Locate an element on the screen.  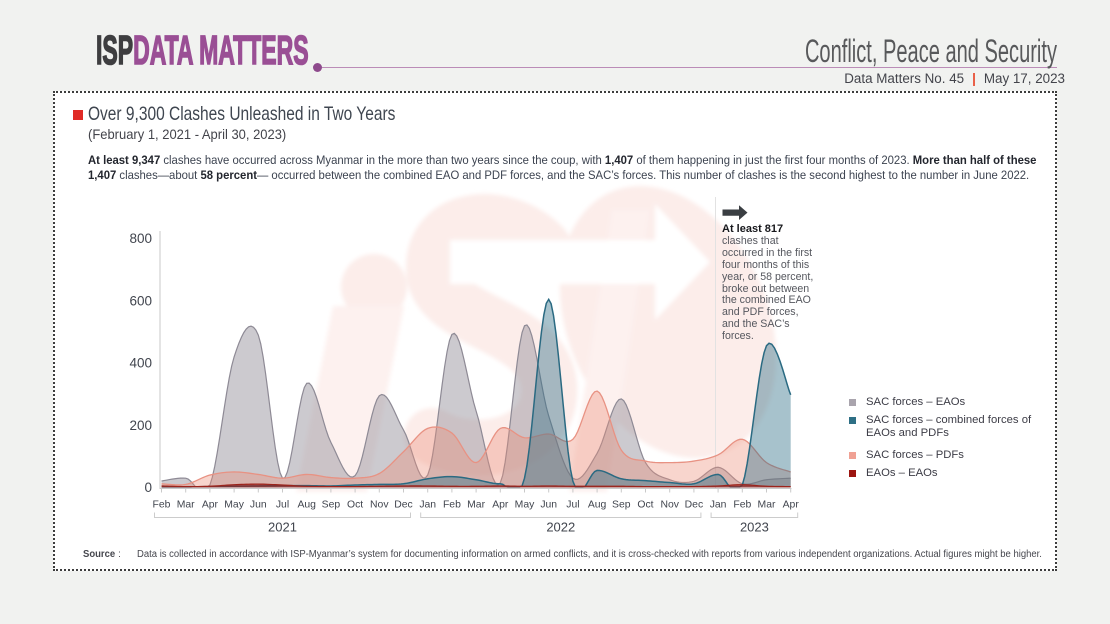
svg-text: 2022 is located at coordinates (560, 527).